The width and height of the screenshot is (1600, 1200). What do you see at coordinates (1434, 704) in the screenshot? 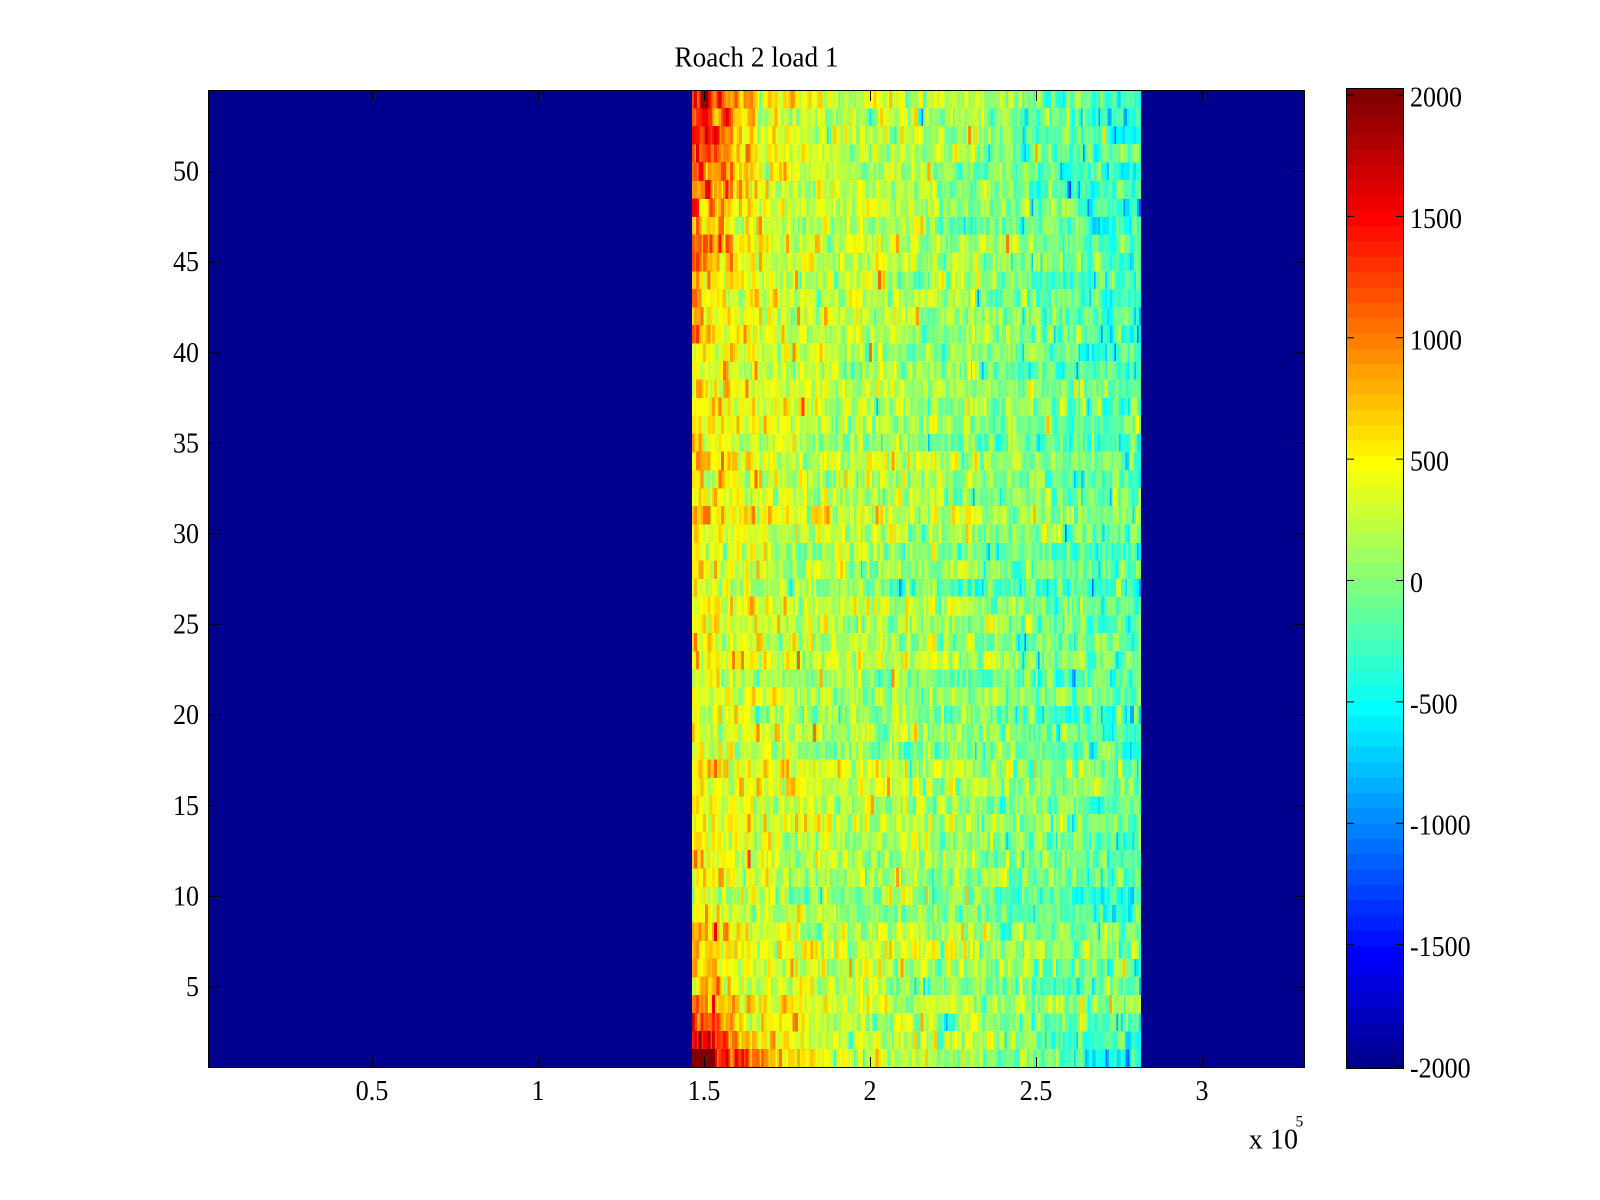
I see `svg-text: -500` at bounding box center [1434, 704].